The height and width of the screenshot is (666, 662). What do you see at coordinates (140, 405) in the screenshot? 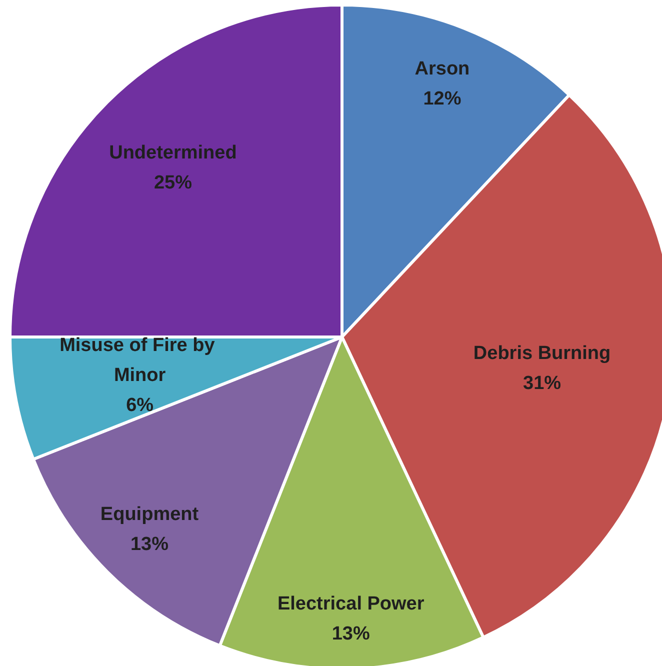
I see `data-label: 6%` at bounding box center [140, 405].